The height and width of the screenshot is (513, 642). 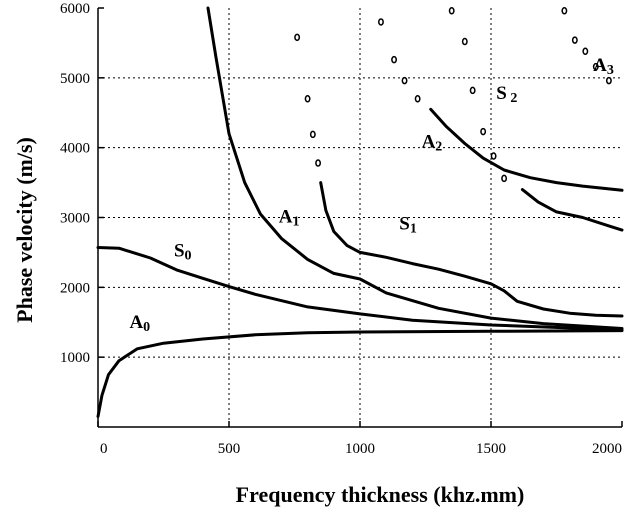 I want to click on x-tick-label-0: 0, so click(x=104, y=449).